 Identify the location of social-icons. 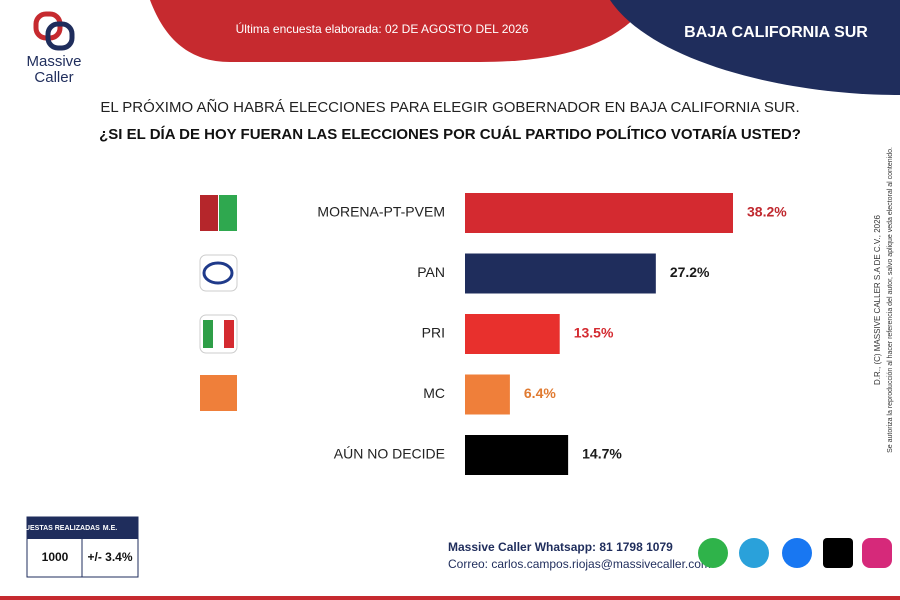
(795, 553).